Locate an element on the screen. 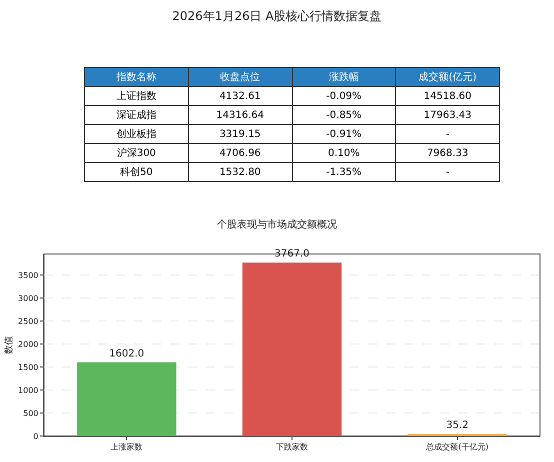 The width and height of the screenshot is (554, 462). text: -0.85% is located at coordinates (344, 115).